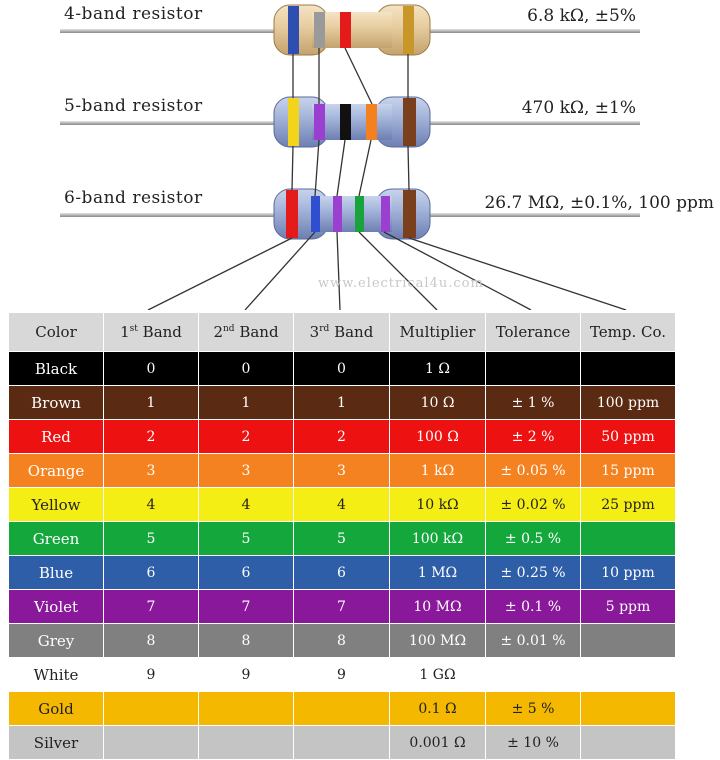 This screenshot has height=760, width=720. I want to click on table-row: Black 0 0 0 1 Ω, so click(342, 368).